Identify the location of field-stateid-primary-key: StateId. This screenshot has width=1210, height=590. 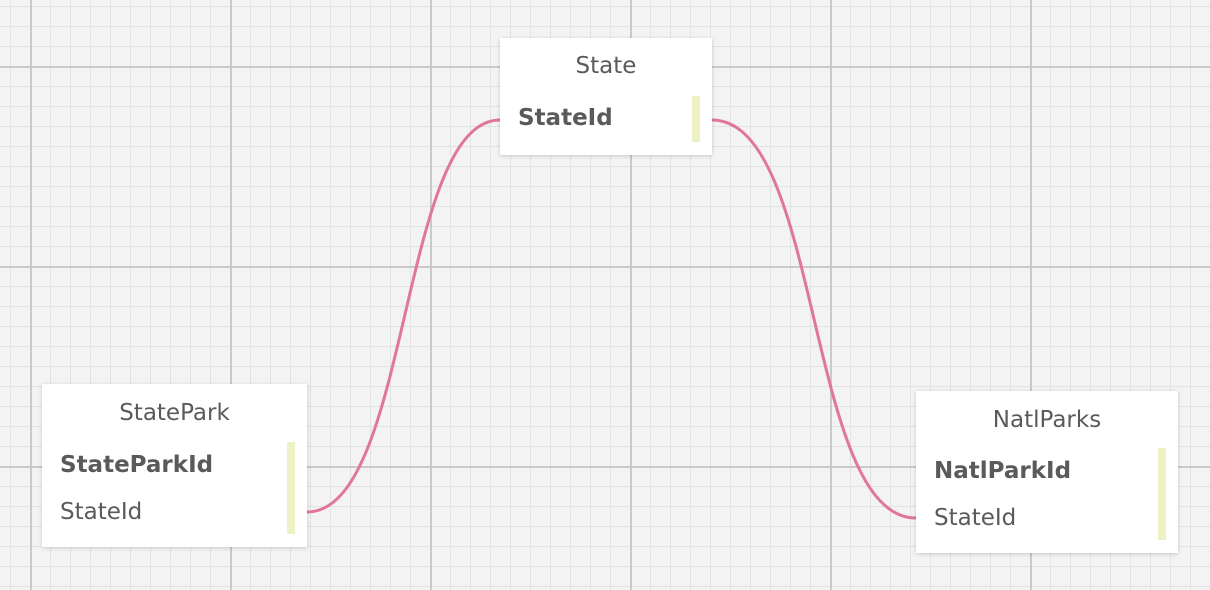
(565, 118).